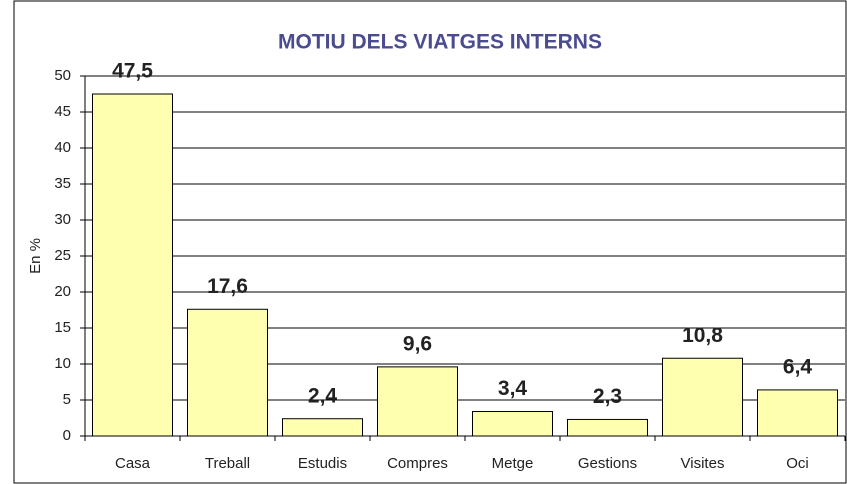  What do you see at coordinates (607, 463) in the screenshot?
I see `x-tick-label: Gestions` at bounding box center [607, 463].